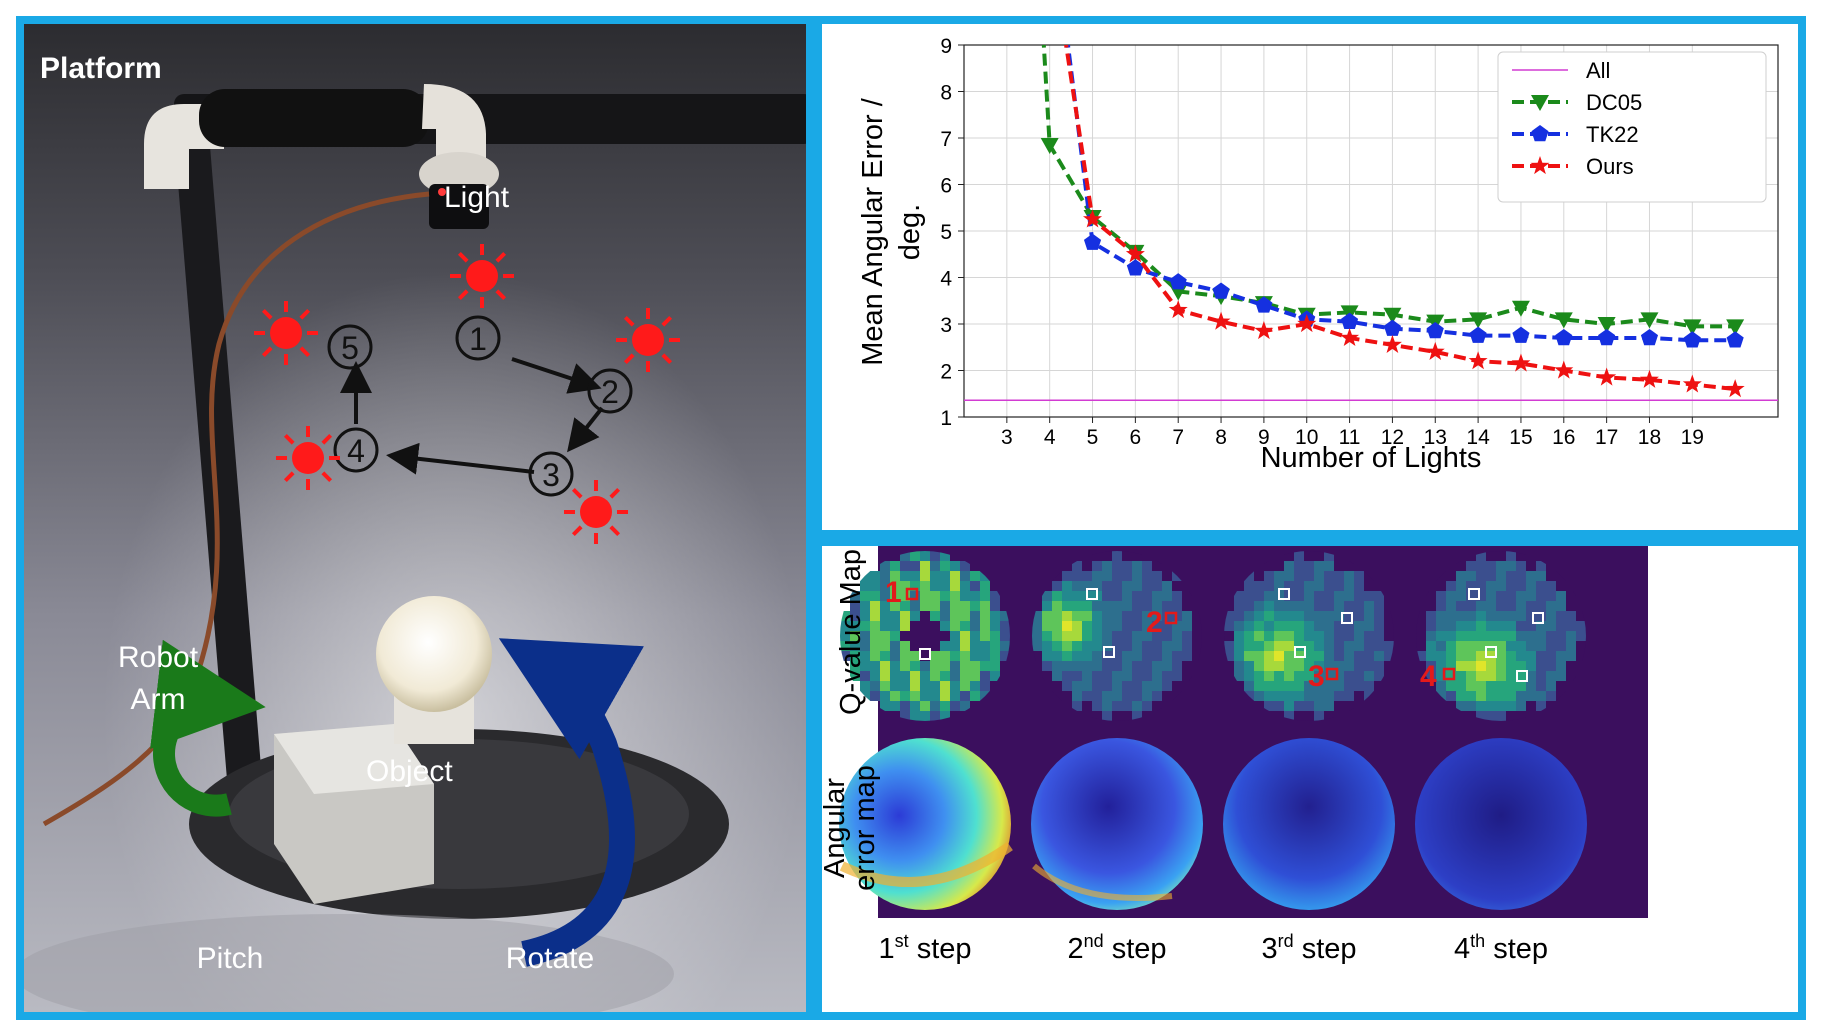  I want to click on step-marker-label: 3, so click(1316, 676).